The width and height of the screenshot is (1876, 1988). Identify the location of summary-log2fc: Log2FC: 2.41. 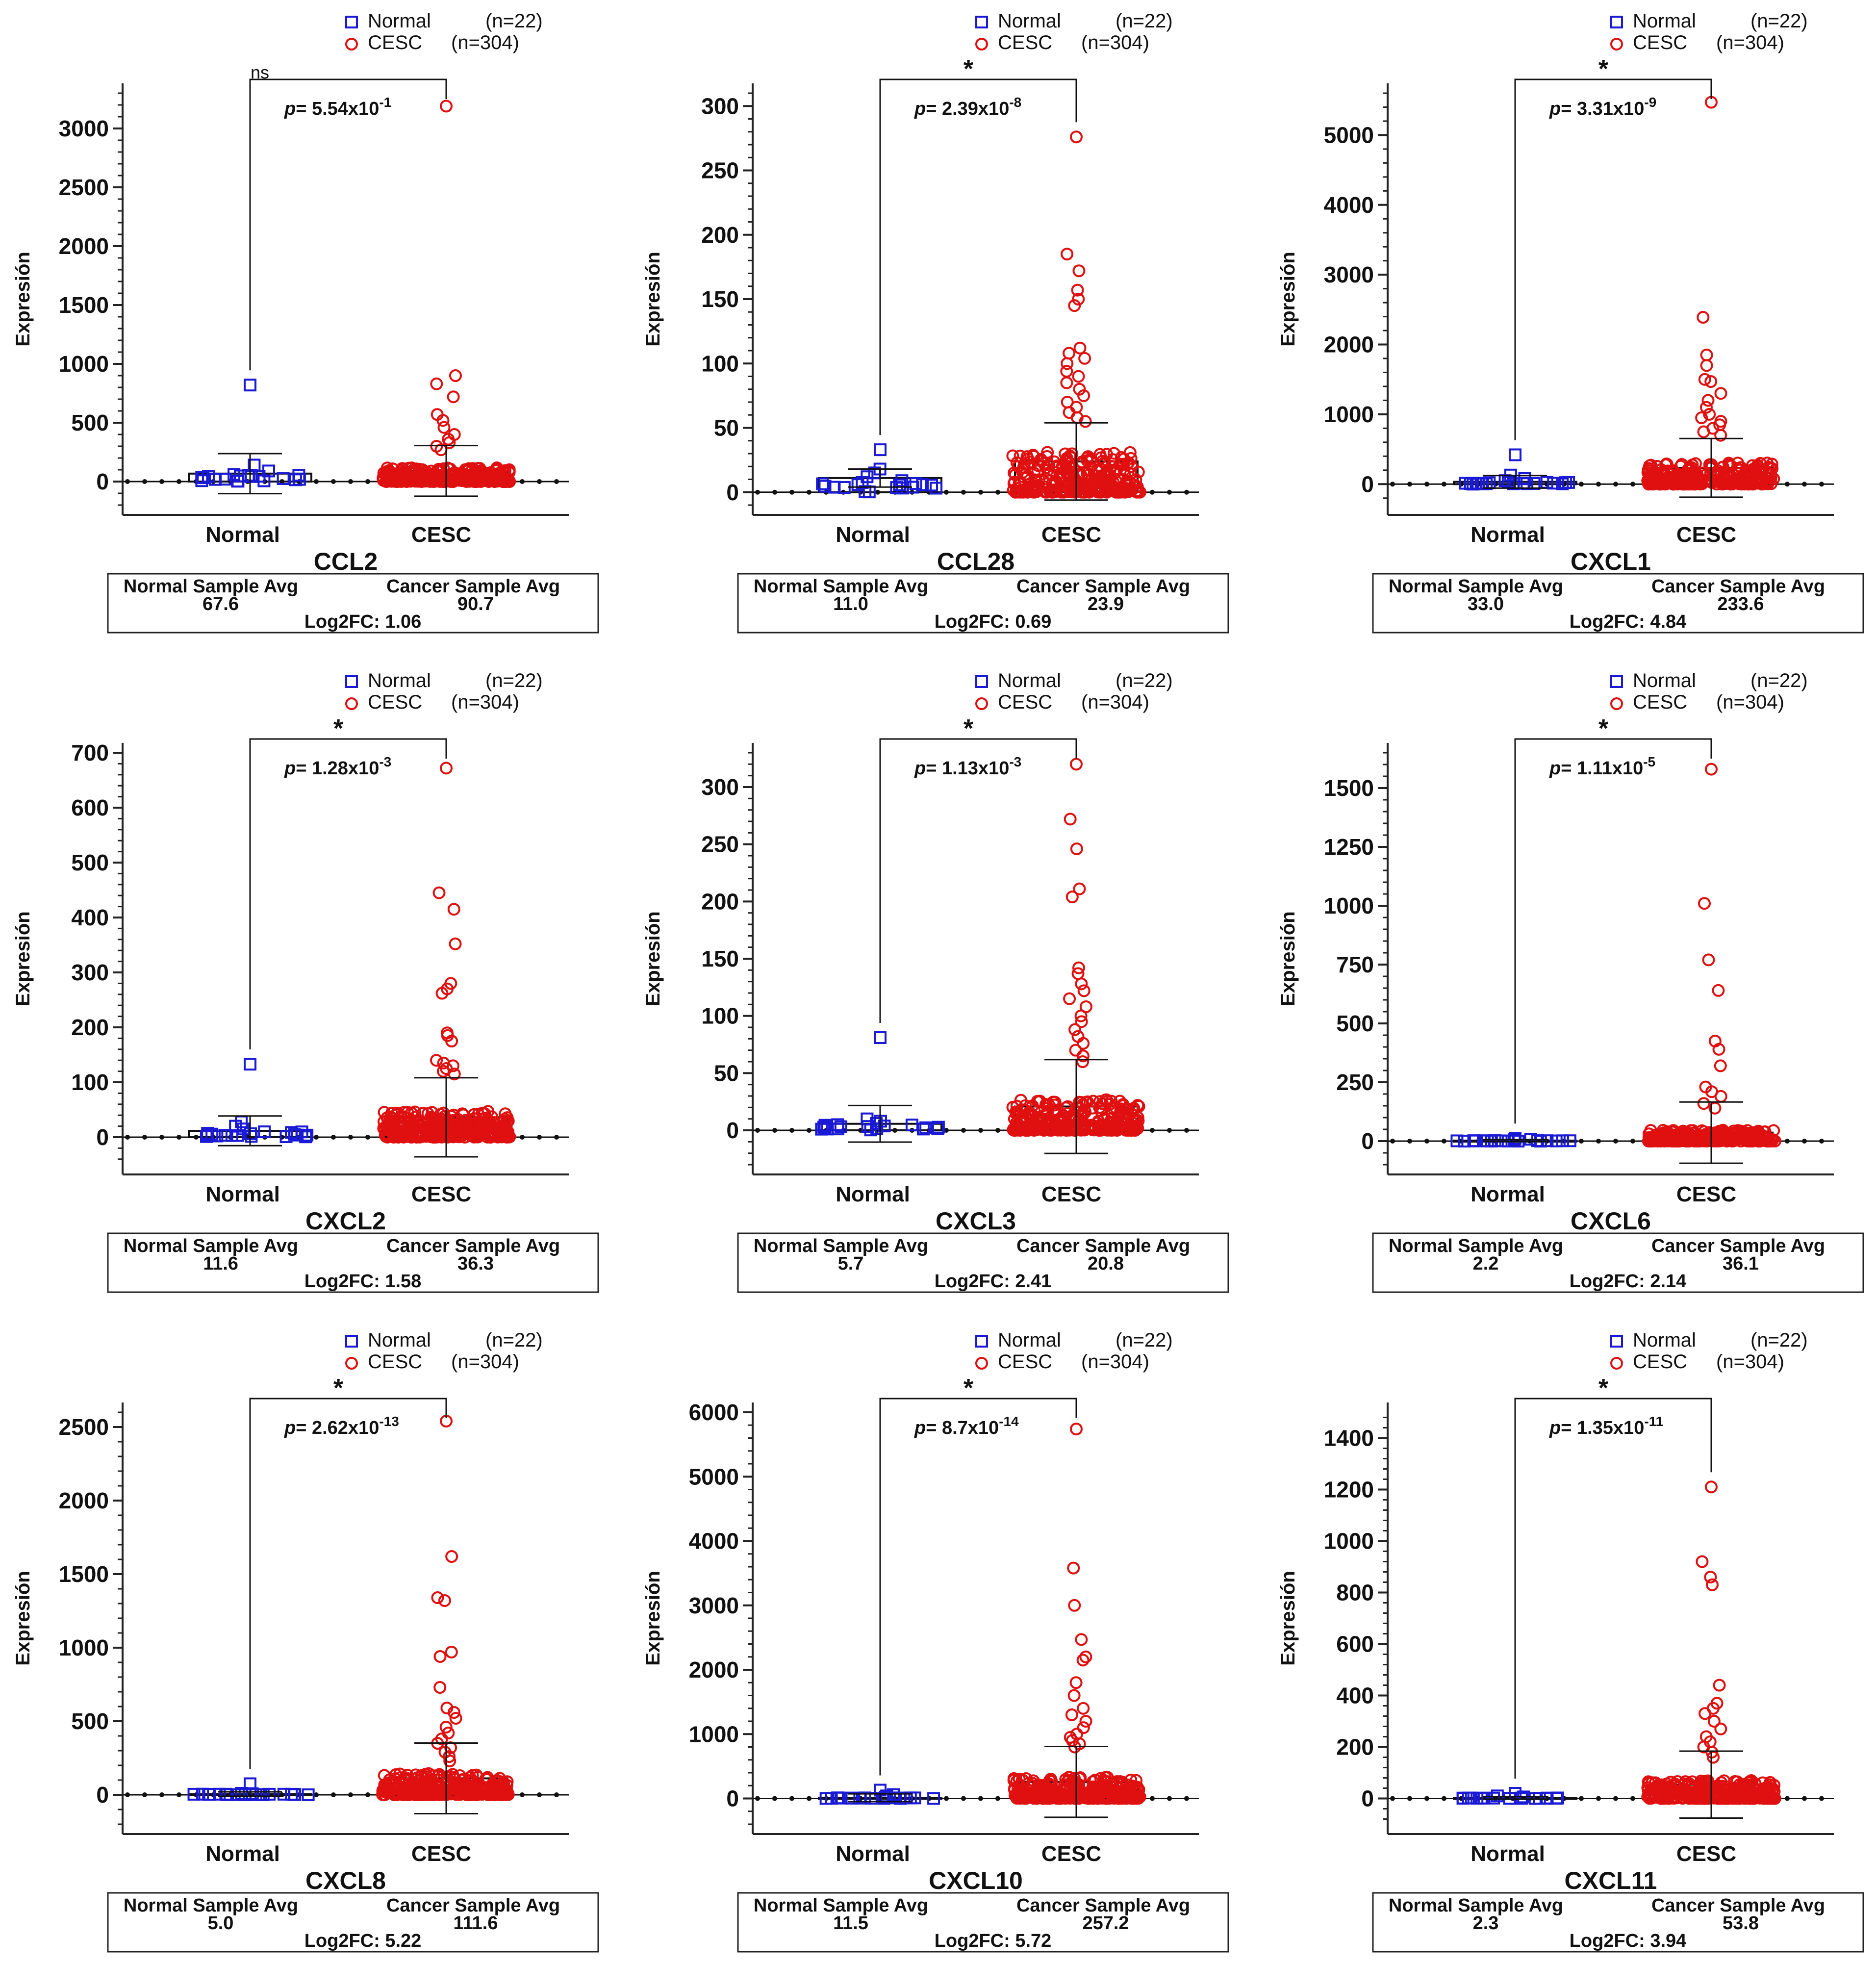
(993, 1281).